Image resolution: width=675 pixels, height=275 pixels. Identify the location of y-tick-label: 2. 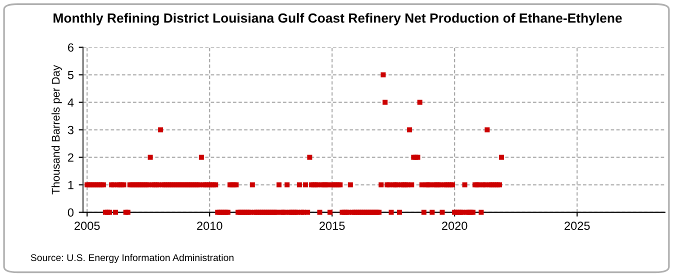
(71, 157).